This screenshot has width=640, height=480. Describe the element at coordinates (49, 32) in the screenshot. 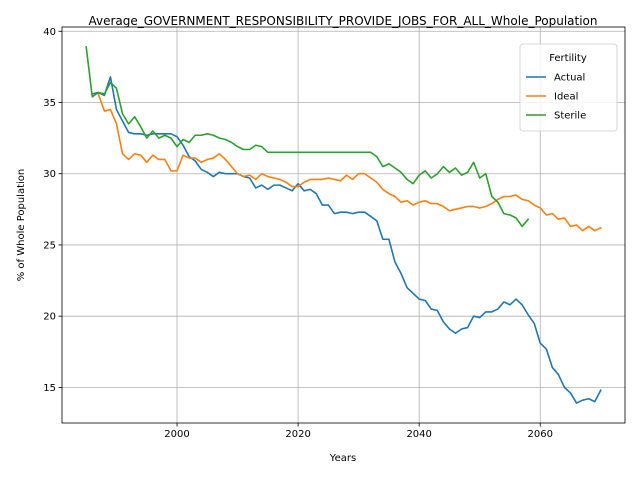

I see `y-tick-label: 40` at that location.